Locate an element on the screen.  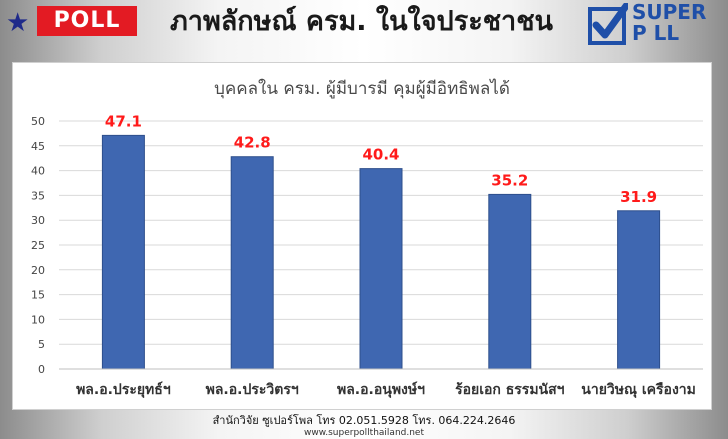
y-tick-label: 50 is located at coordinates (38, 121).